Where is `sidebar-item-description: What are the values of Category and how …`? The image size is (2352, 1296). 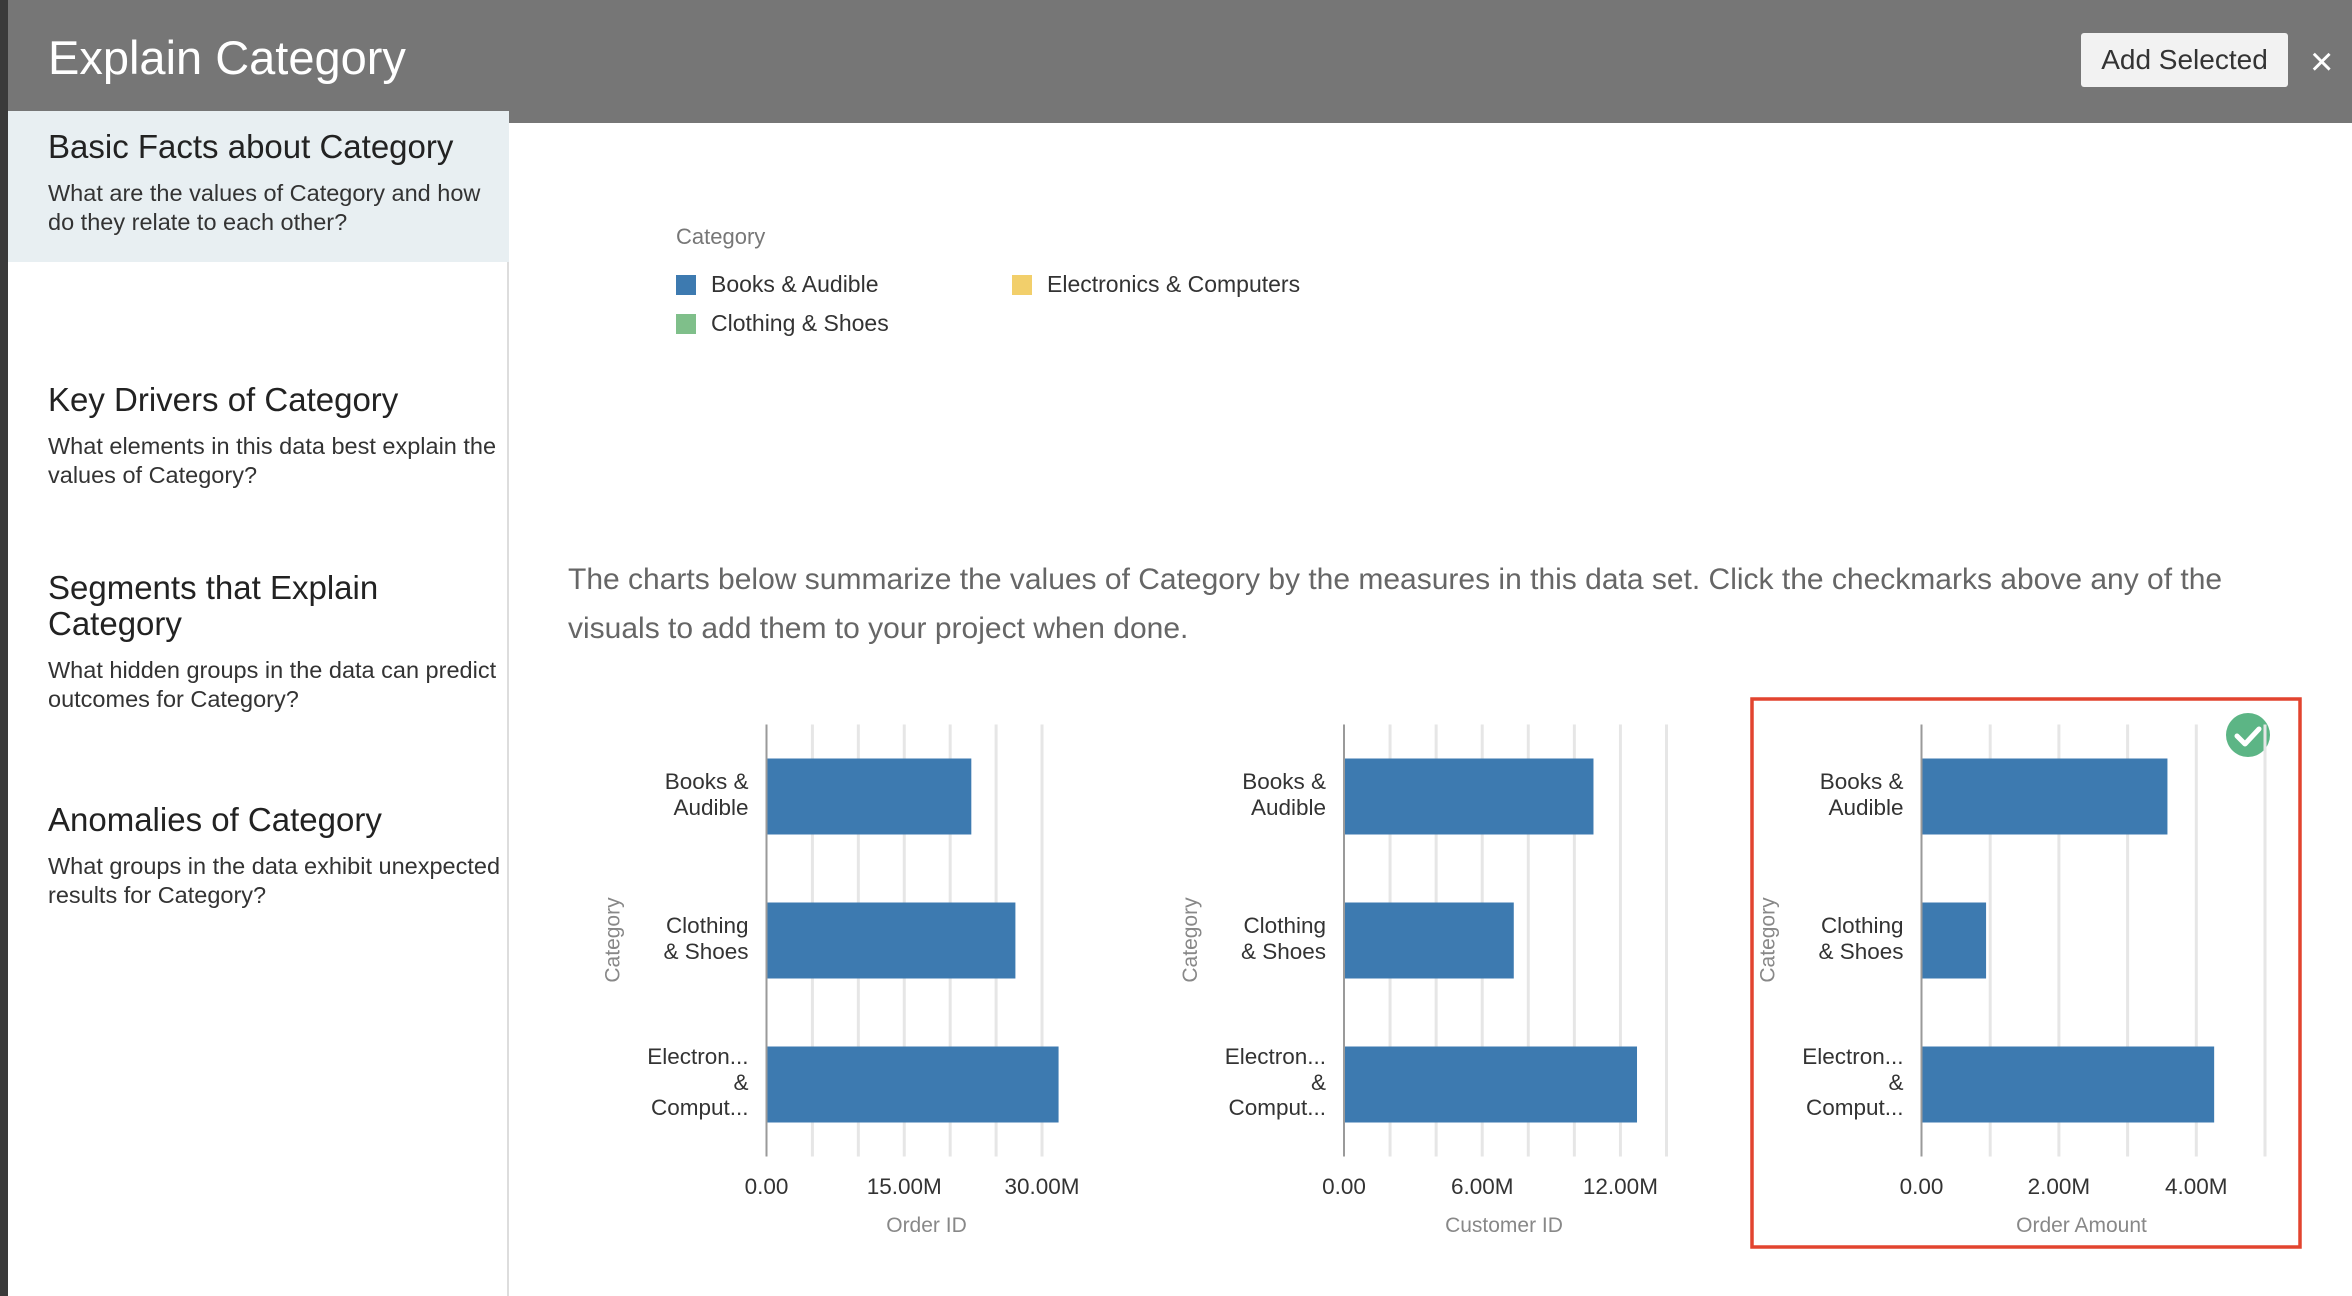 sidebar-item-description: What are the values of Category and how … is located at coordinates (264, 207).